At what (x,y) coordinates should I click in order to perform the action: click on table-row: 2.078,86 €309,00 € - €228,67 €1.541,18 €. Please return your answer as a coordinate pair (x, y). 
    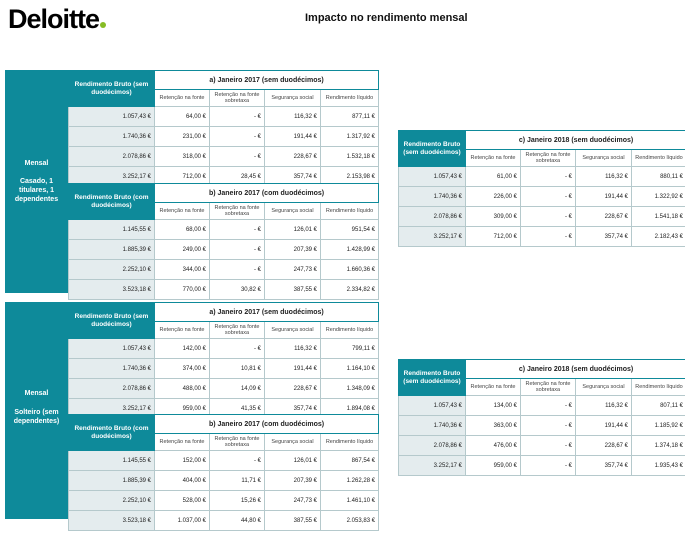
    Looking at the image, I should click on (541, 216).